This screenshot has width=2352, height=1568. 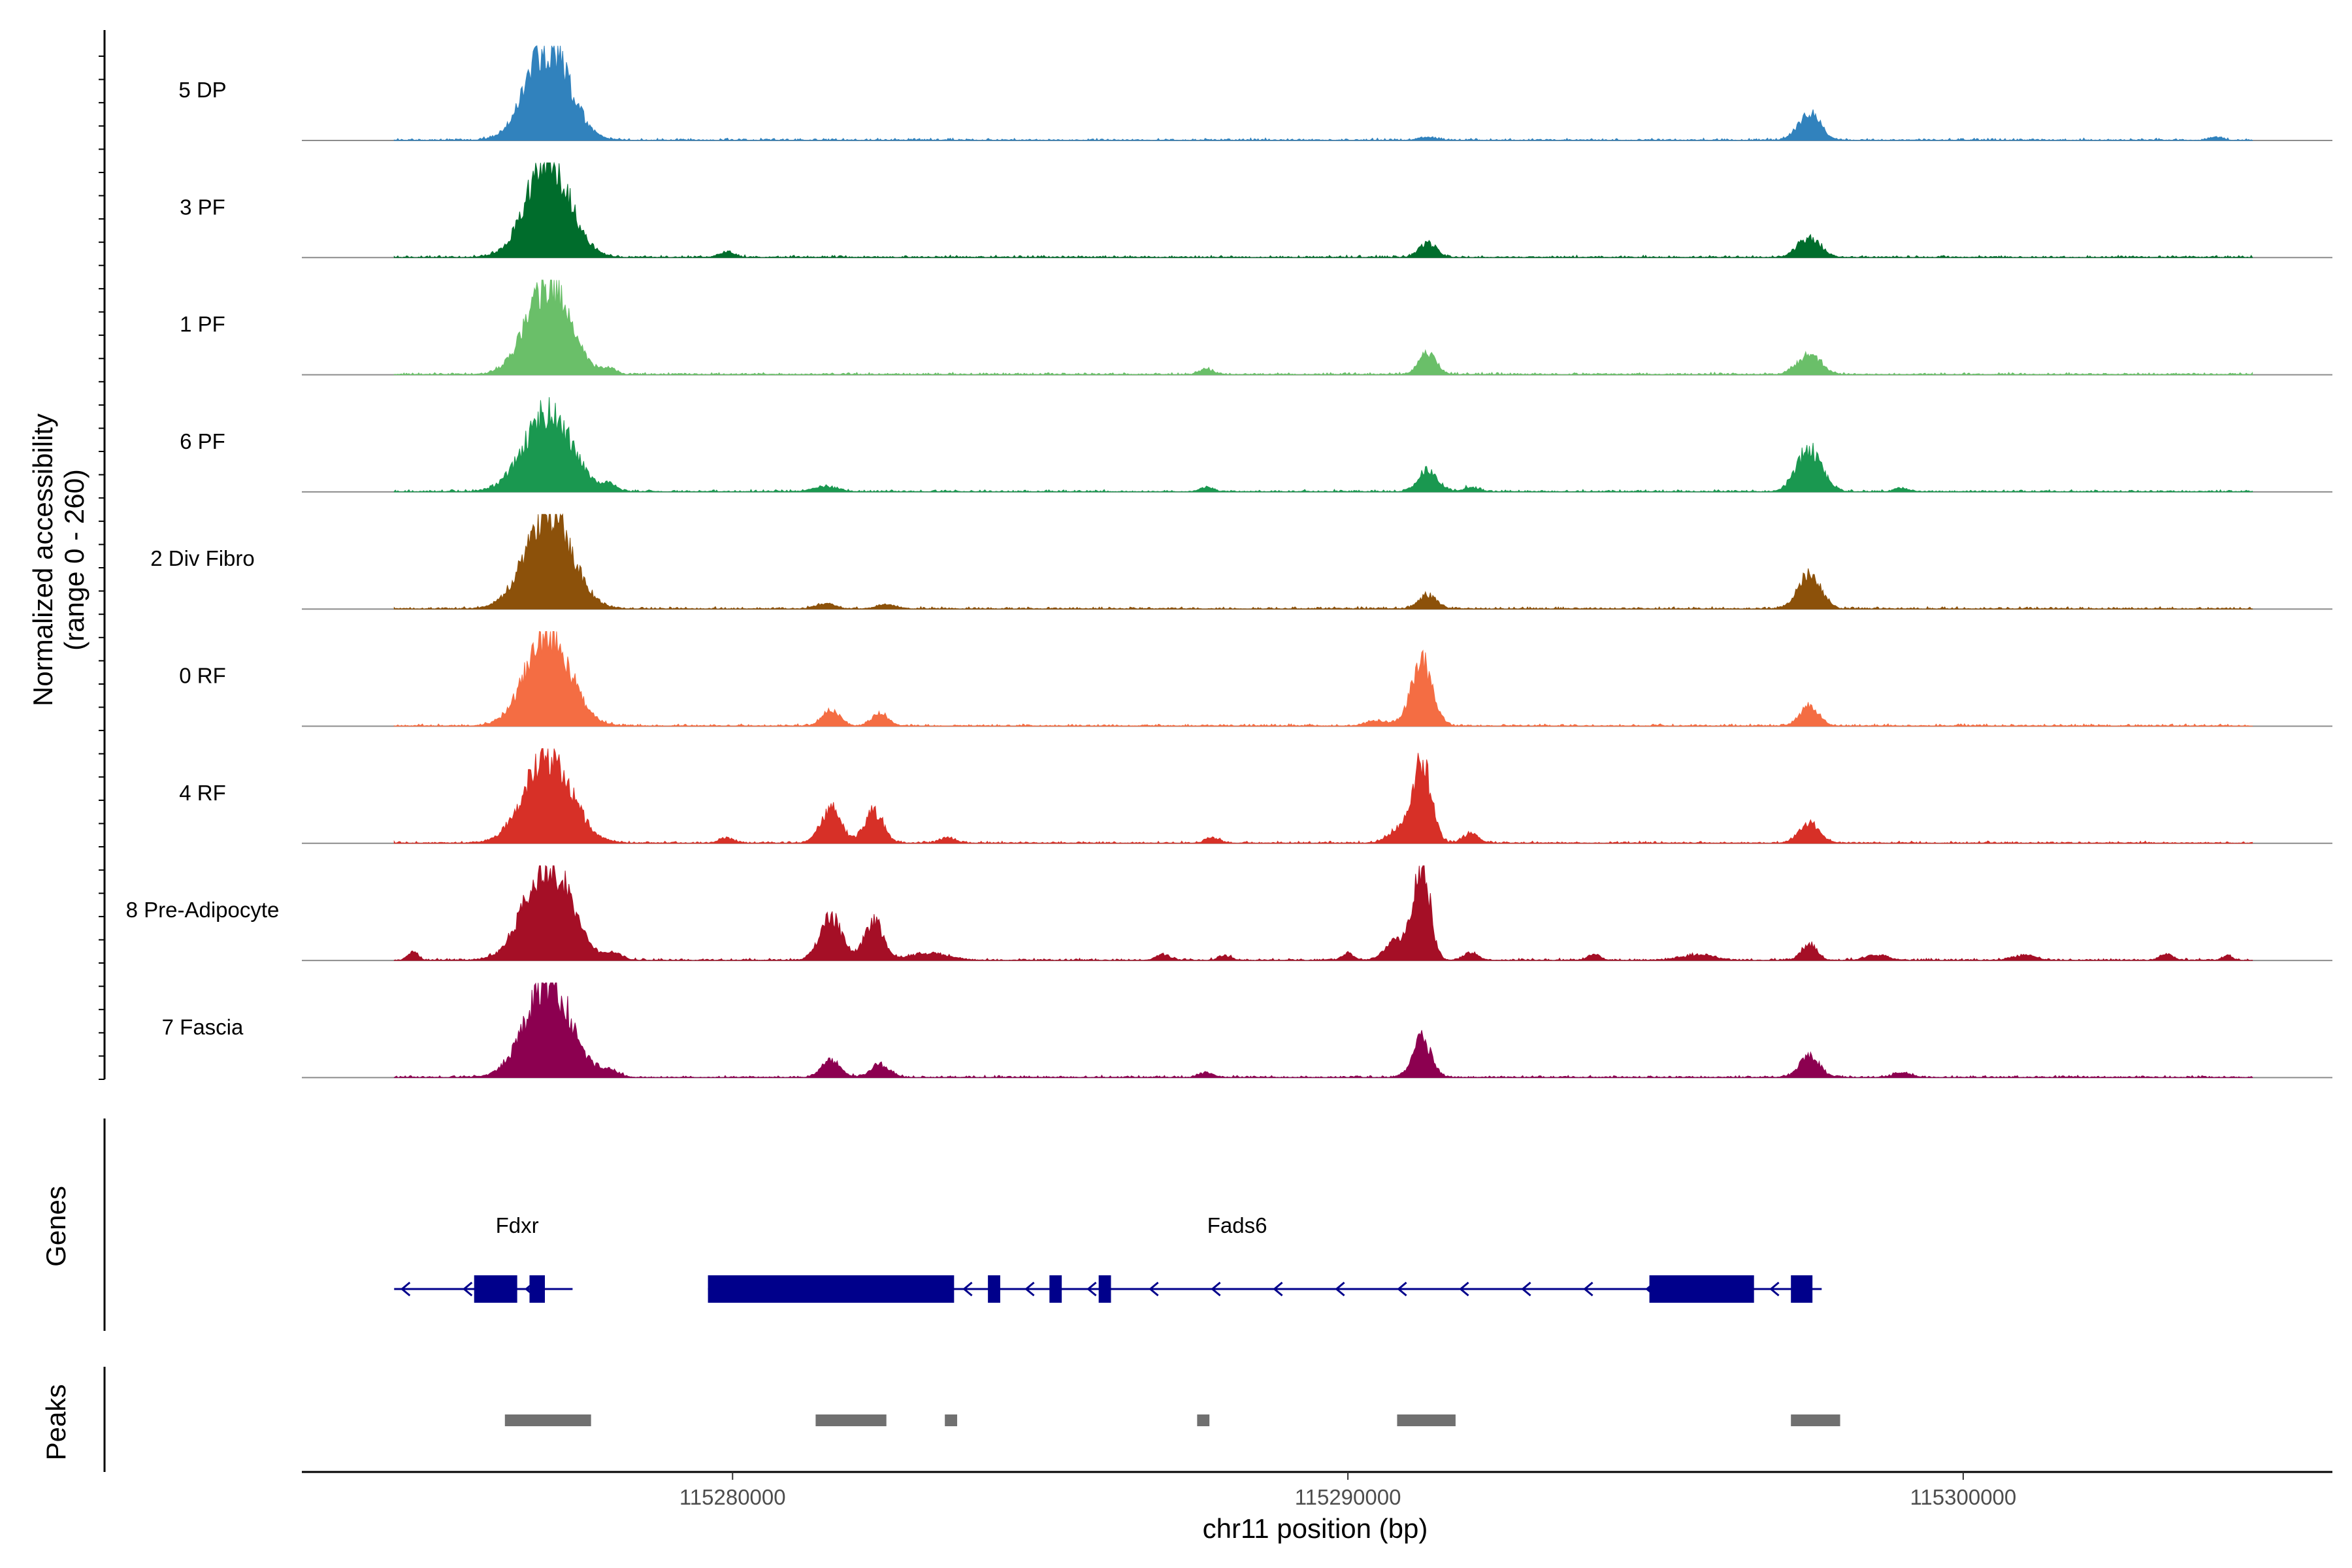 I want to click on track-0-rf: 0 RF, so click(x=1255, y=678).